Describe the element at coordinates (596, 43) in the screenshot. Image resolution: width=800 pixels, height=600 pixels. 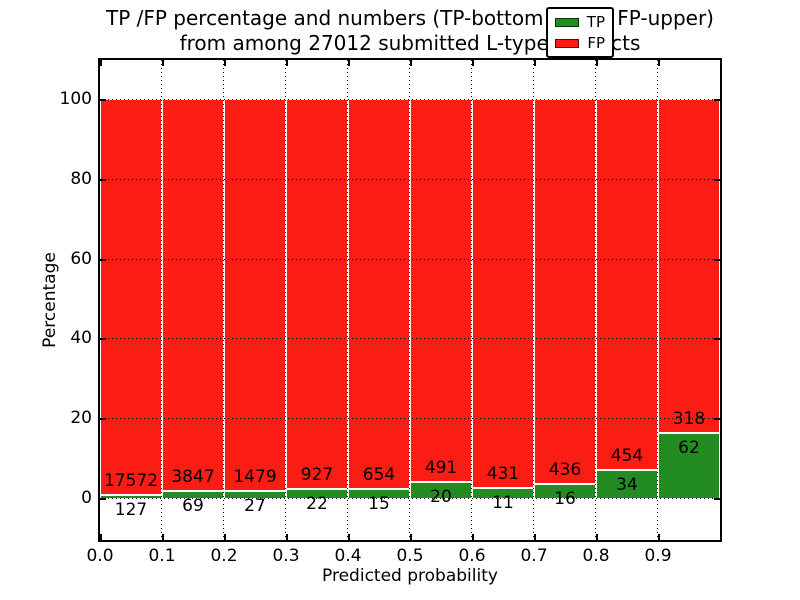
I see `fp-legend-label: FP` at that location.